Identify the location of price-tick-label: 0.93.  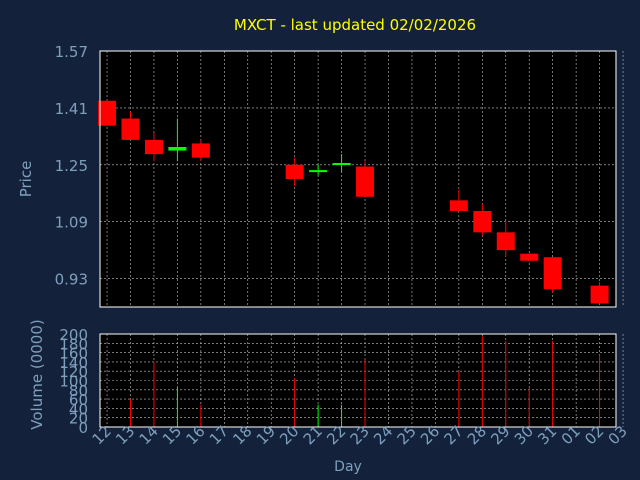
(71, 280).